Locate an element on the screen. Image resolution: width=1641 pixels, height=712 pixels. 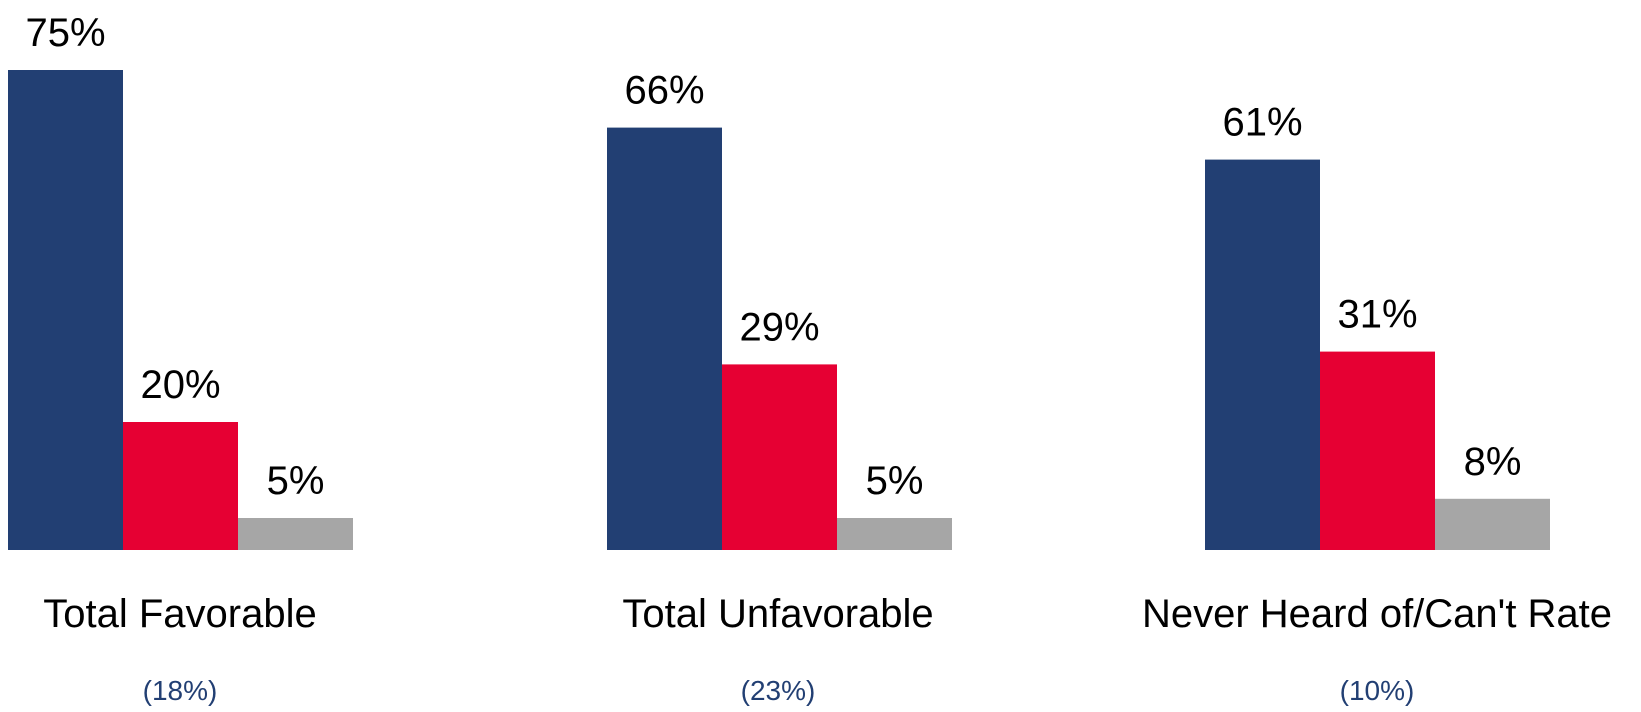
category-subtitle-1: (23%) is located at coordinates (778, 690).